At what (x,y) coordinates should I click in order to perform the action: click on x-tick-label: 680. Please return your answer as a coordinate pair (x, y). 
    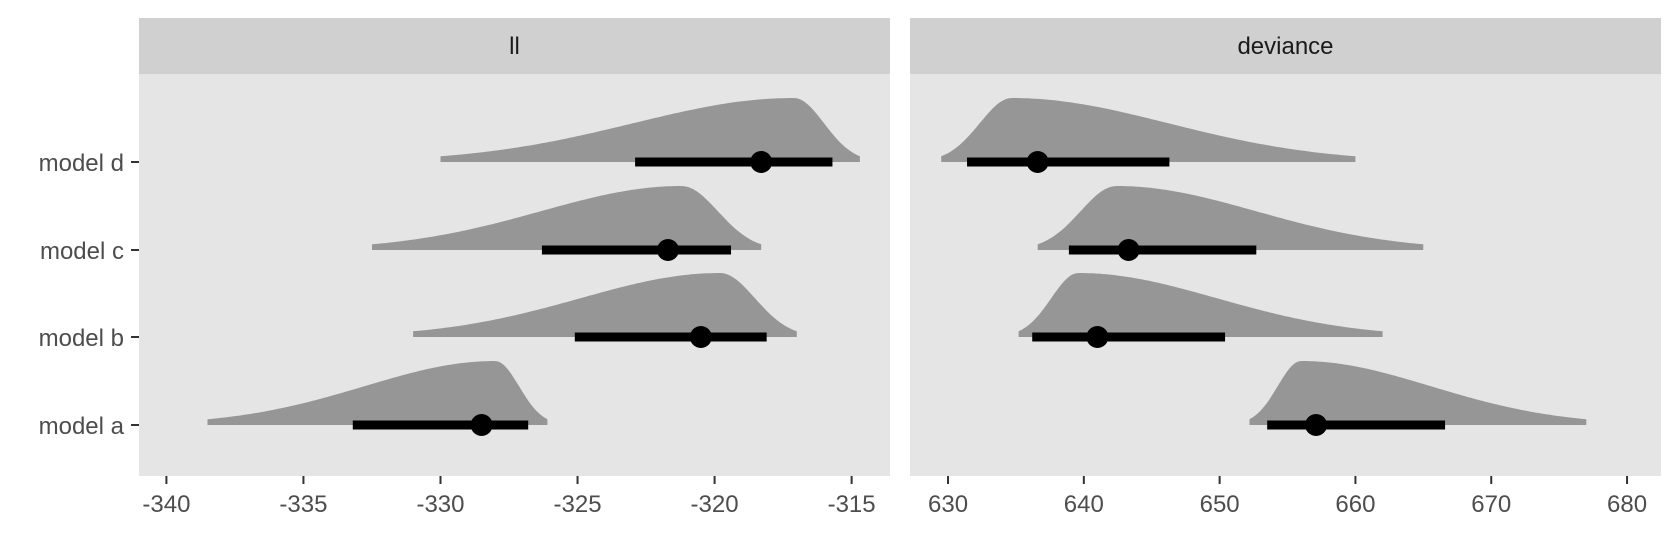
    Looking at the image, I should click on (1627, 504).